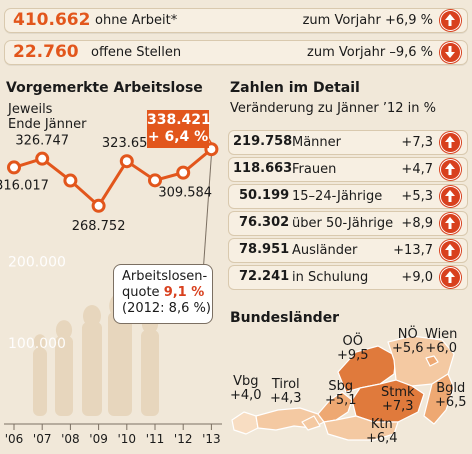 The image size is (472, 454). I want to click on detail-row: 50.199 15–24-Jährige +5,3, so click(348, 196).